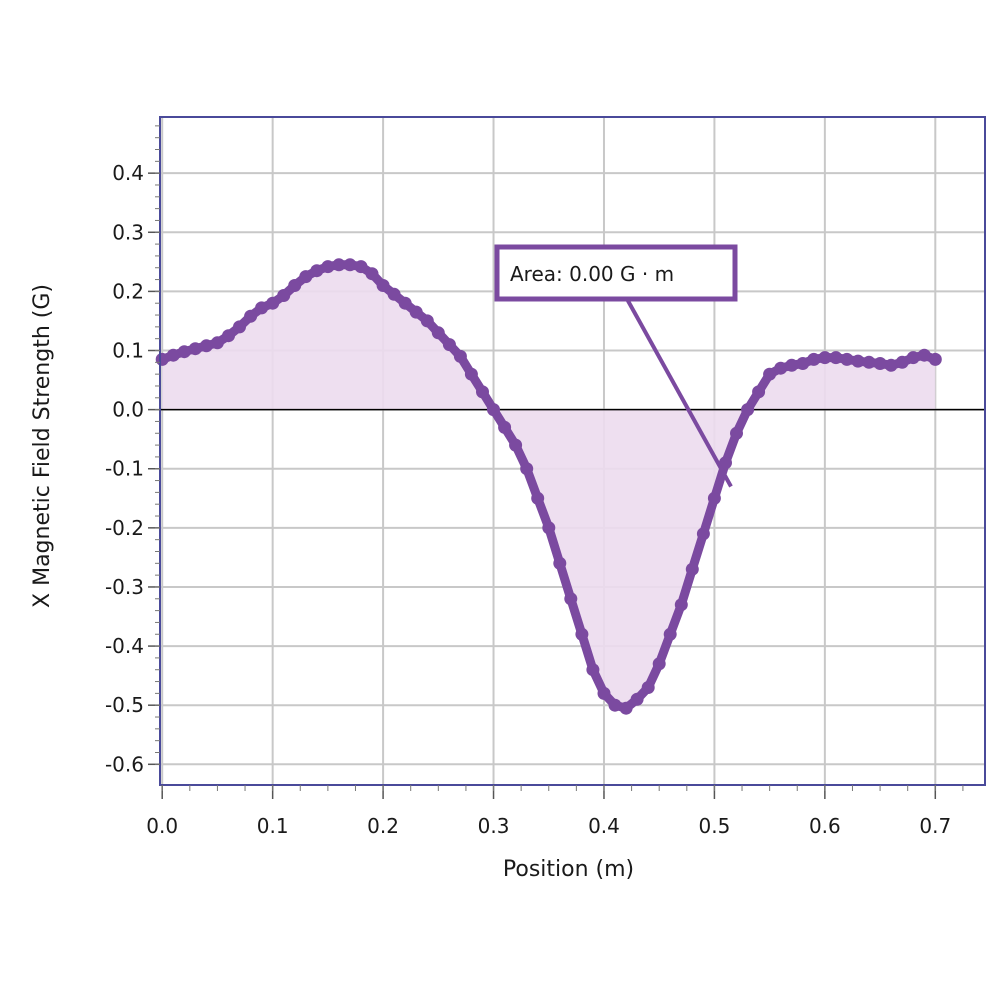 This screenshot has height=1005, width=1001. Describe the element at coordinates (42, 446) in the screenshot. I see `y-axis-title: X Magnetic Field Strength (G)` at that location.